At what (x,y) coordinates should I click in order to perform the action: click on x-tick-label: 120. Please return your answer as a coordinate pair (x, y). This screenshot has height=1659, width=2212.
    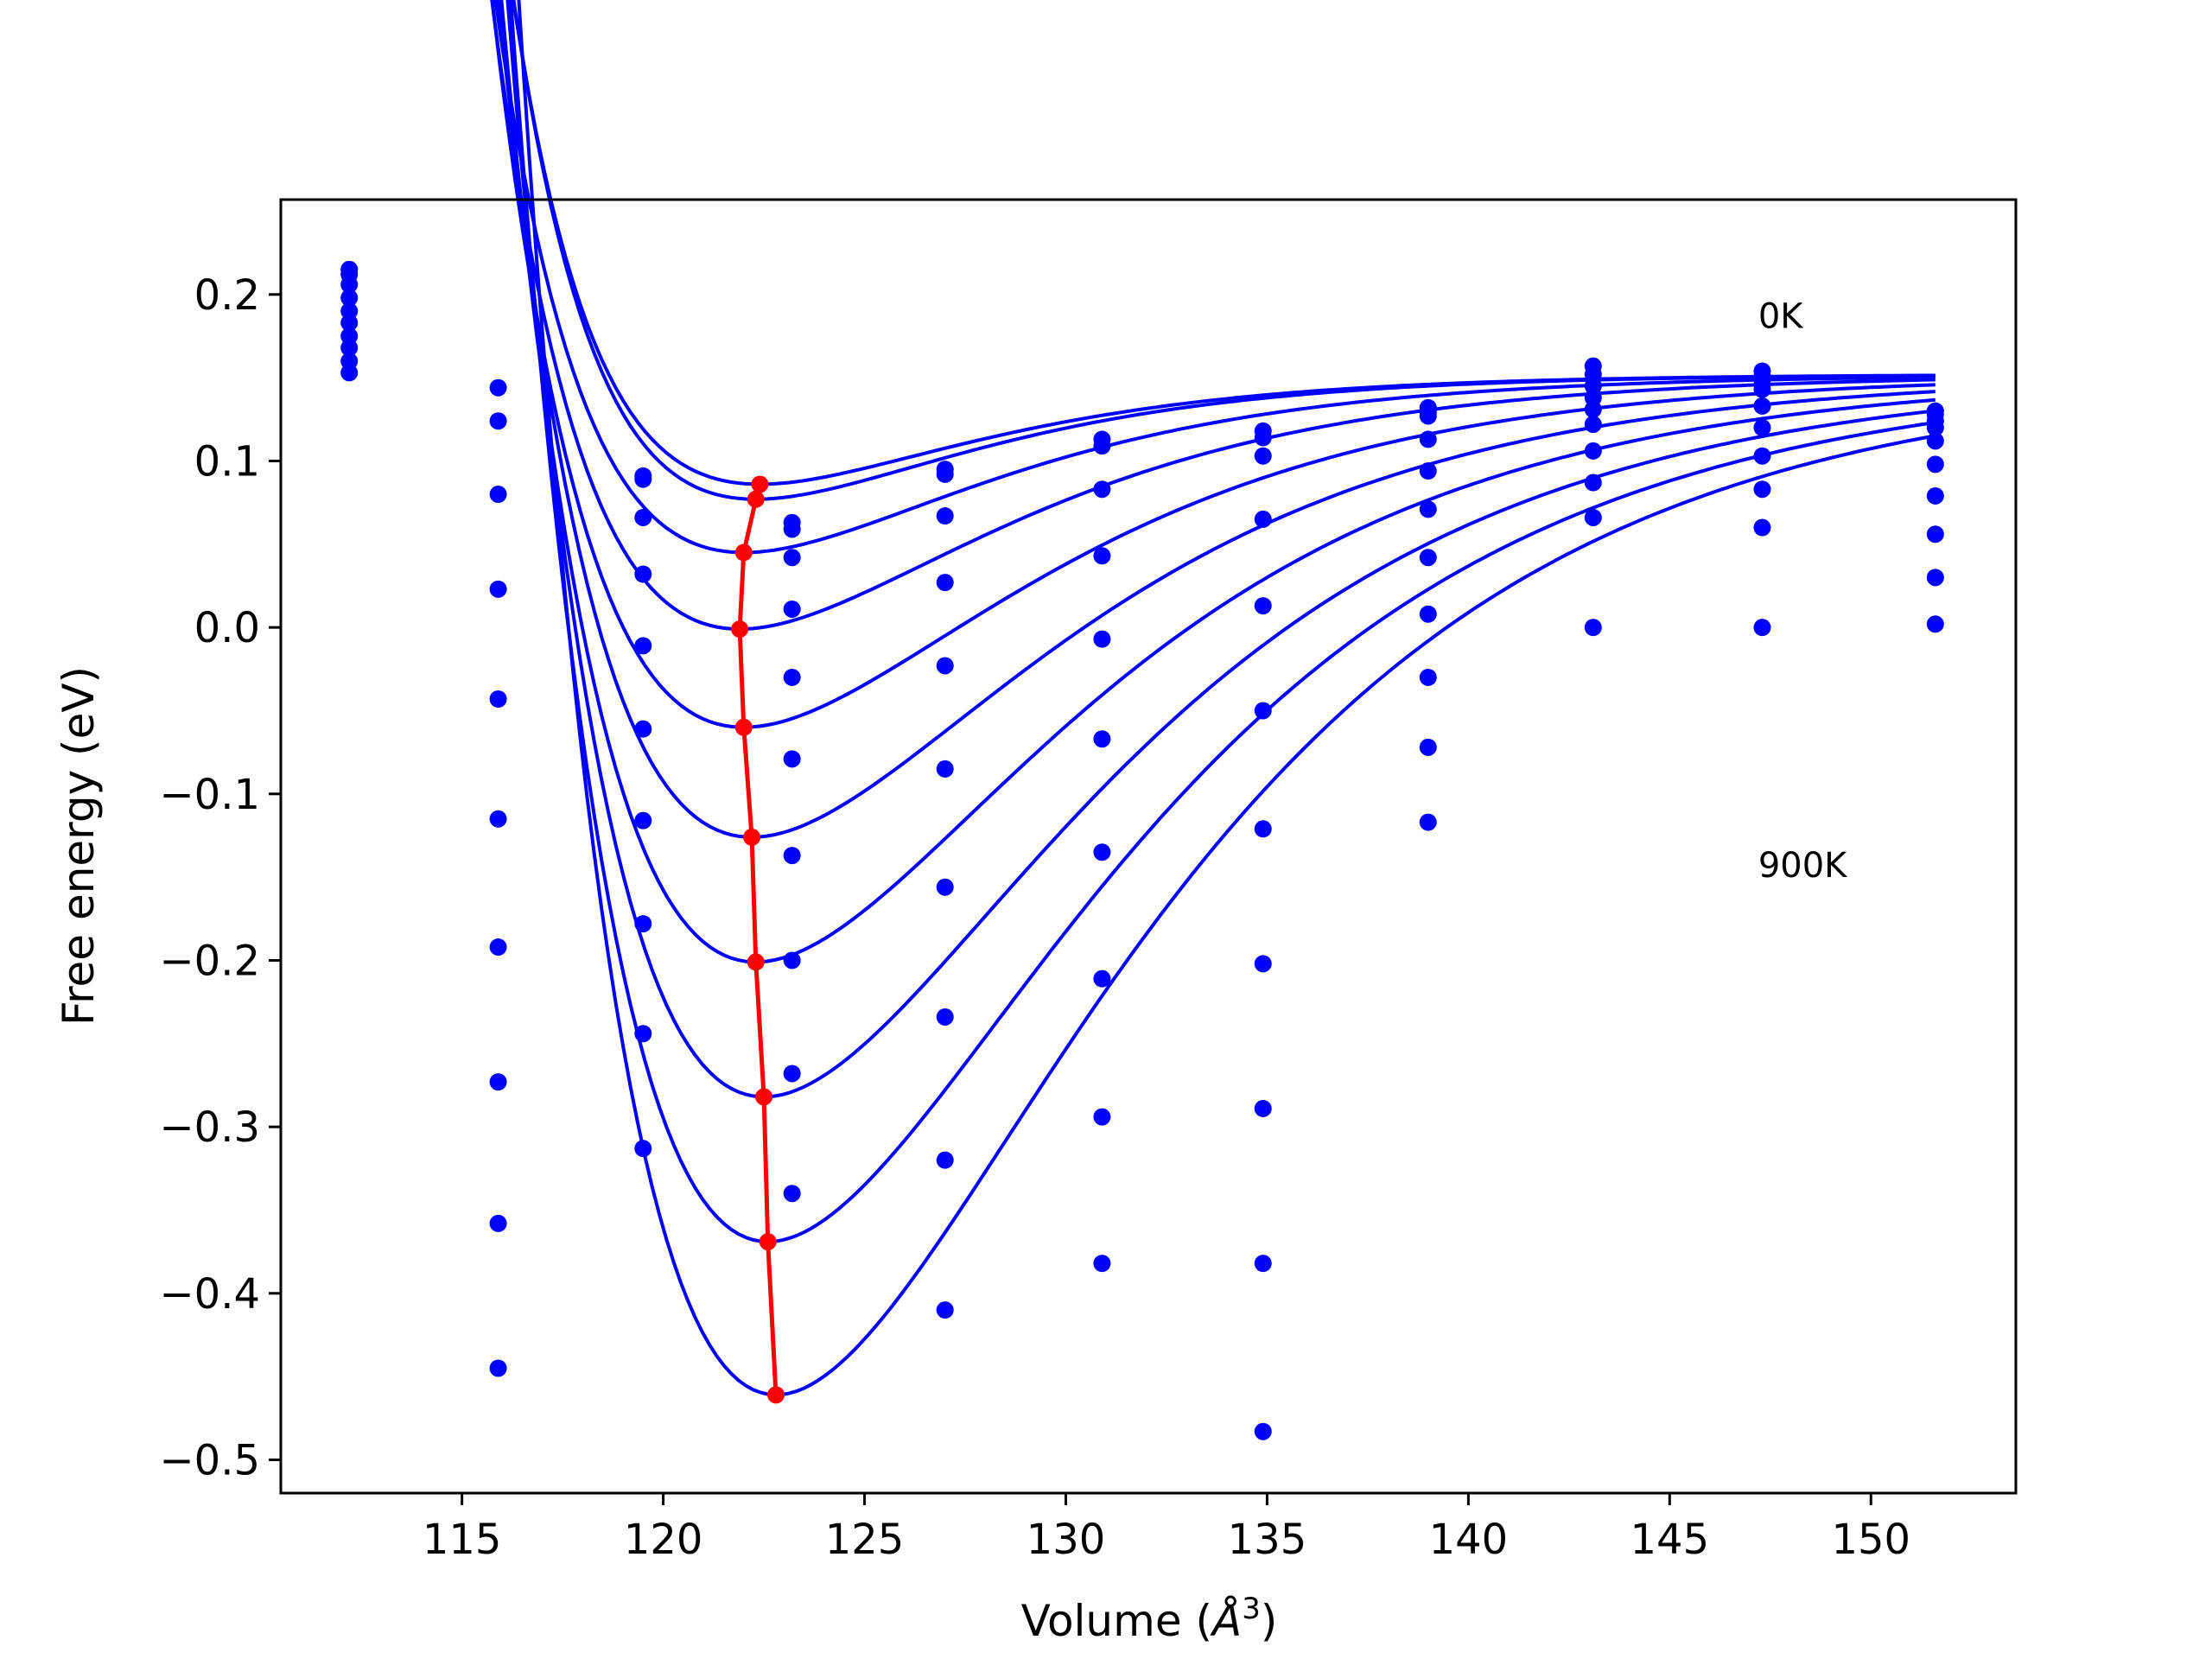
    Looking at the image, I should click on (663, 1540).